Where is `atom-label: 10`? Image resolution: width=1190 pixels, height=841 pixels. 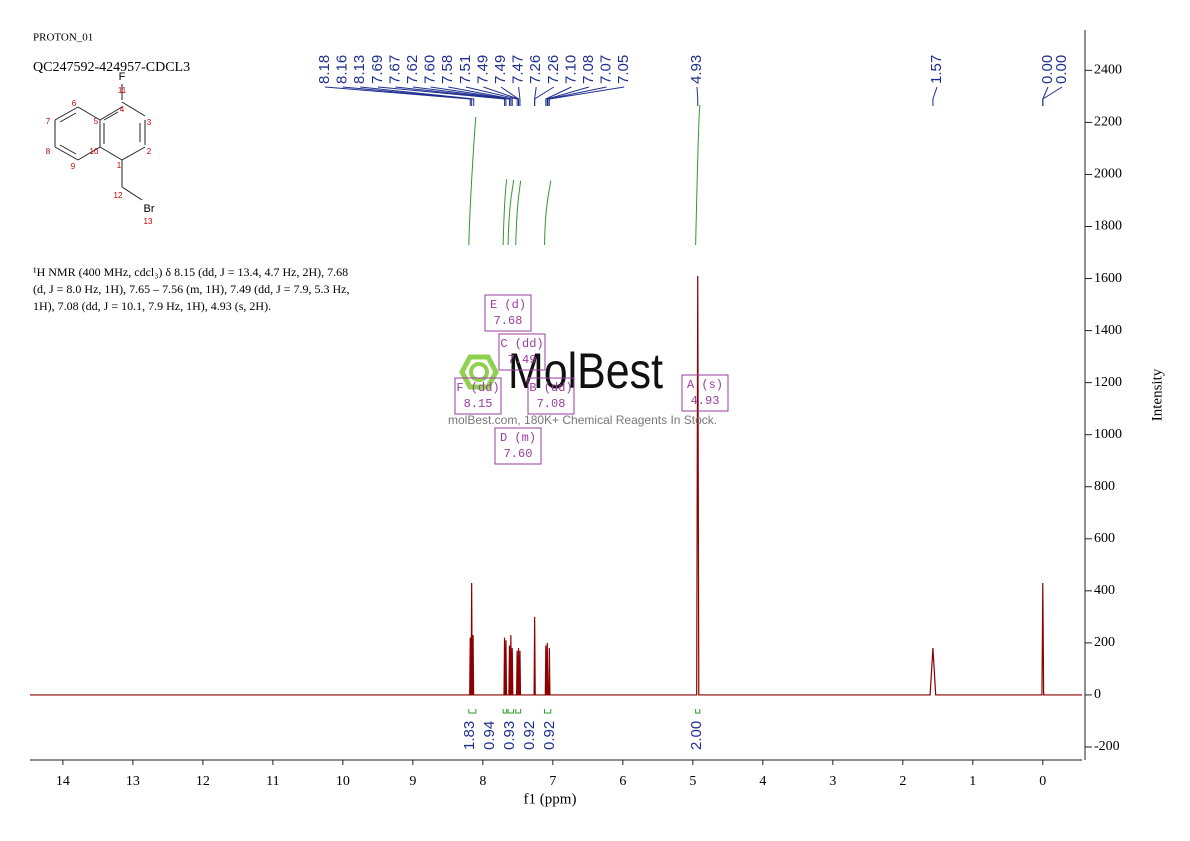
atom-label: 10 is located at coordinates (94, 151).